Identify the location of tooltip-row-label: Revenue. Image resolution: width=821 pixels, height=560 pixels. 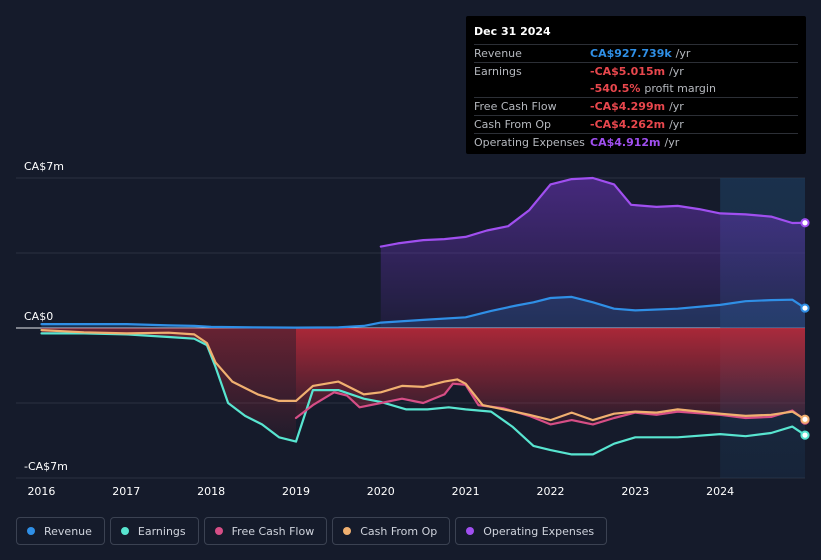
(498, 53).